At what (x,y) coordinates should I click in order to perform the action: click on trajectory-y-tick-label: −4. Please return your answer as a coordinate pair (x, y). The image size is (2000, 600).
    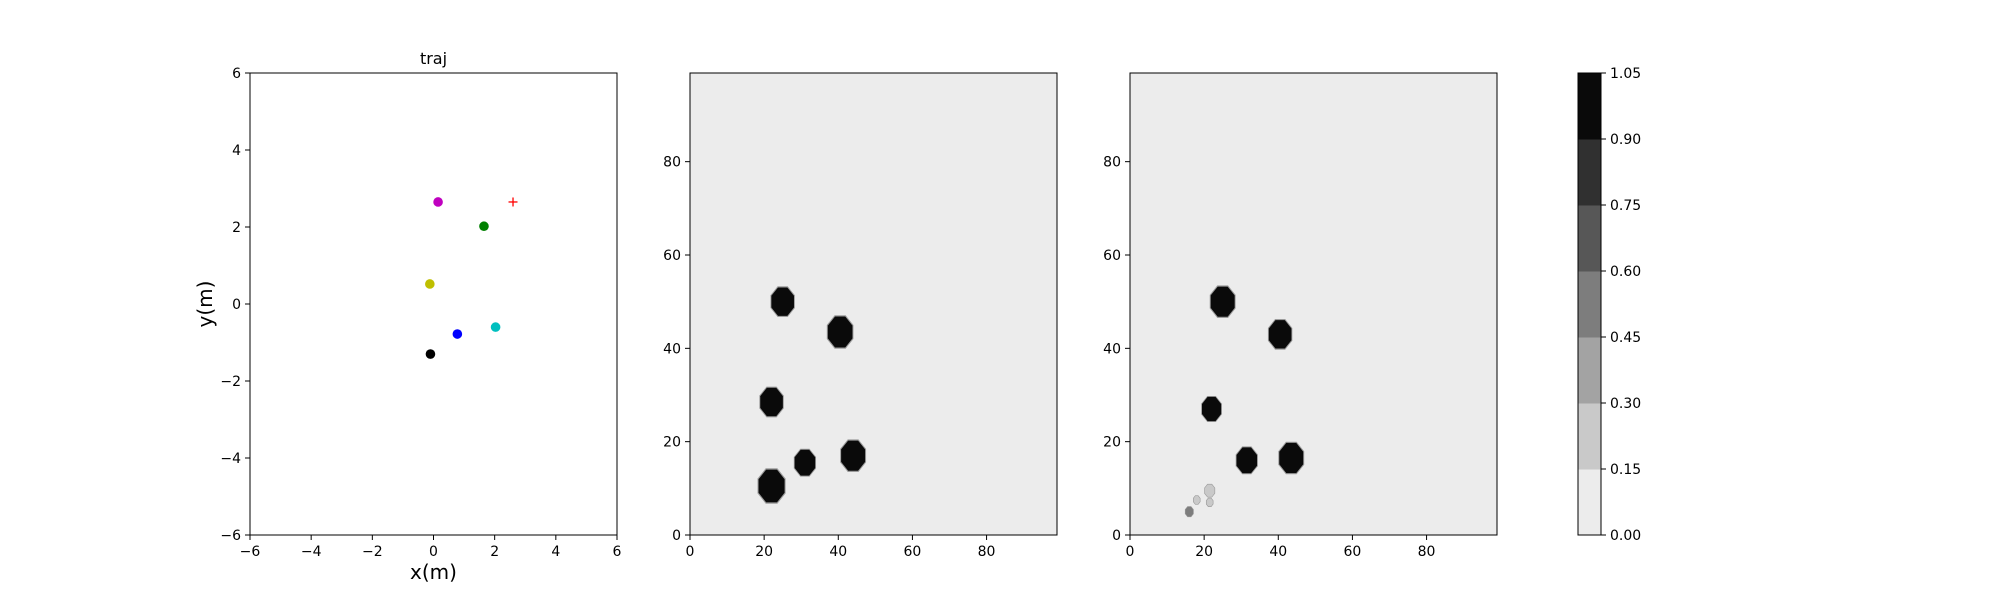
    Looking at the image, I should click on (230, 459).